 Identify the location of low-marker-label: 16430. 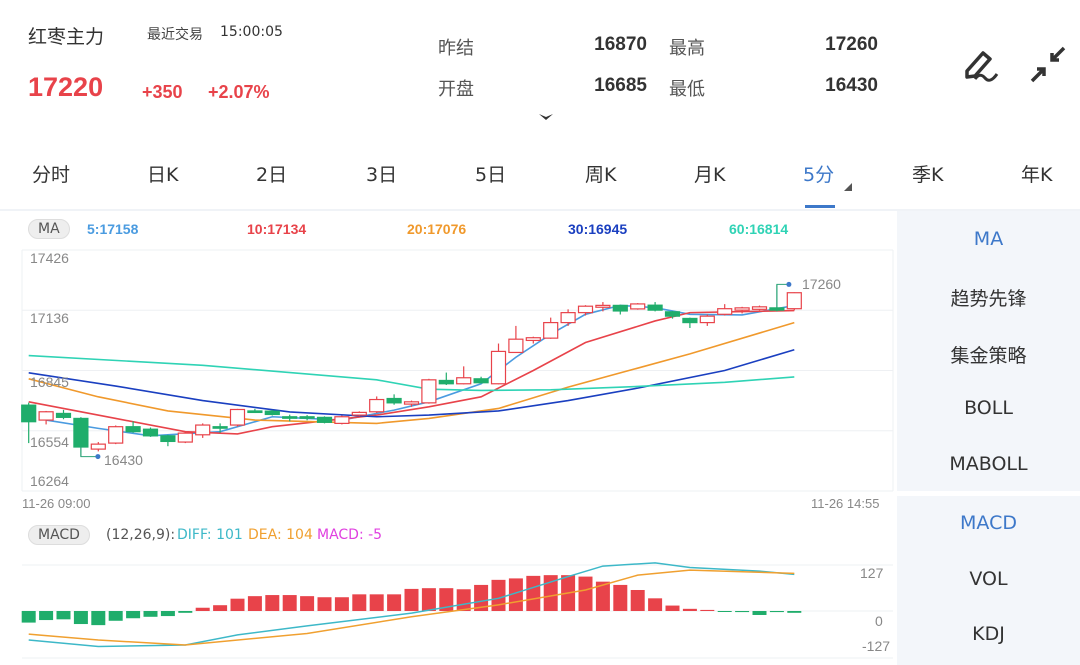
(123, 460).